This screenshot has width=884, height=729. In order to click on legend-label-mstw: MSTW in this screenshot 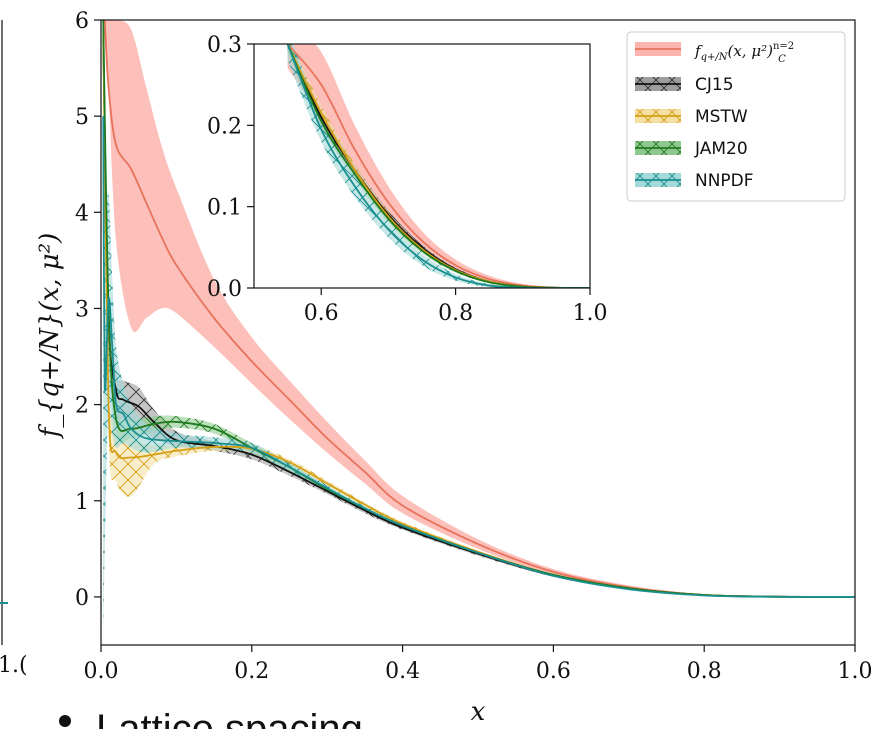, I will do `click(721, 117)`.